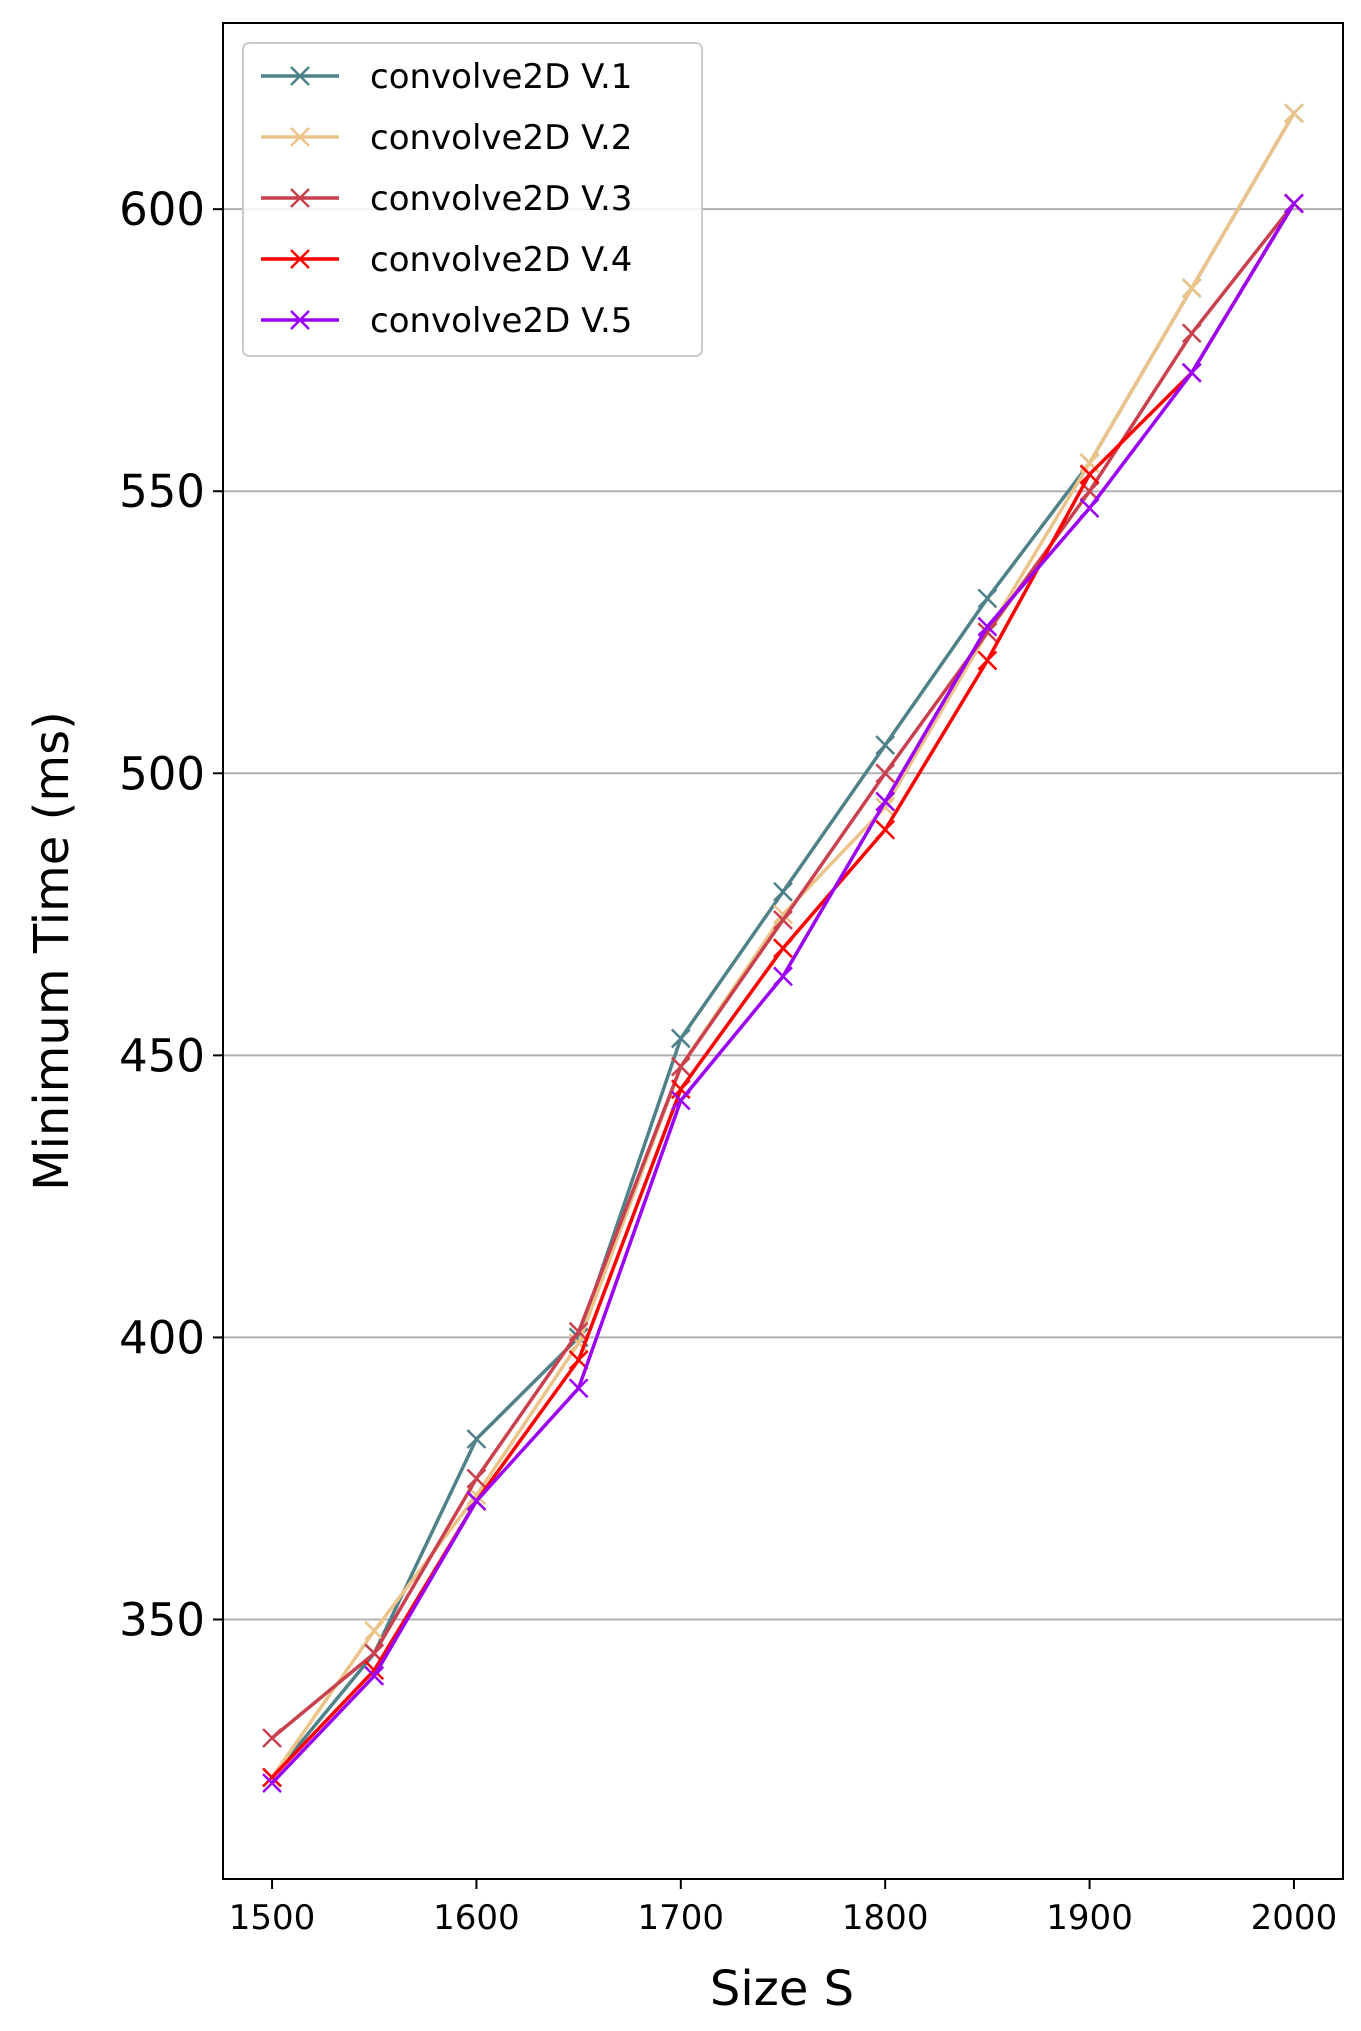 The image size is (1361, 2031). I want to click on y-tick-label: 450, so click(162, 1055).